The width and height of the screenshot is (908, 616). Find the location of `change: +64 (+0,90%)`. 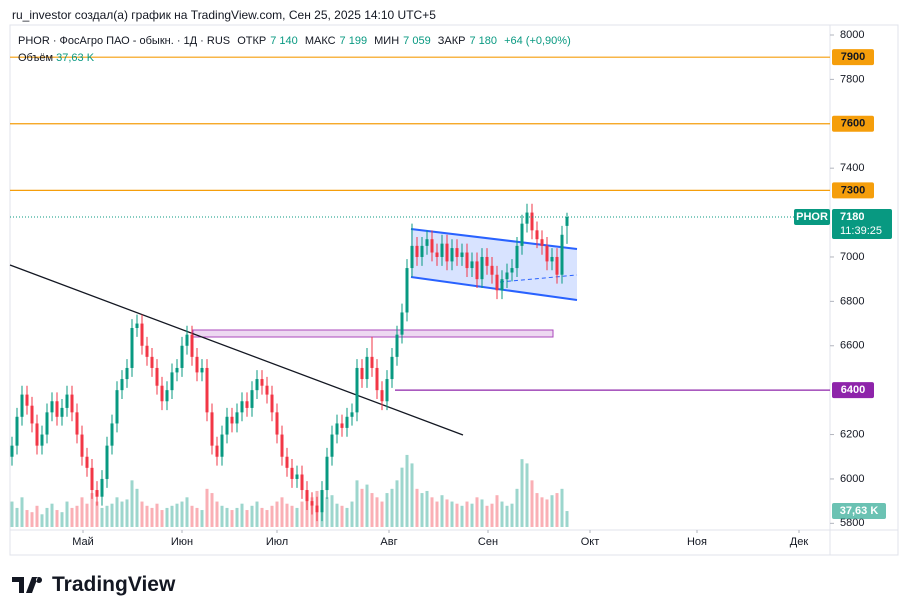

change: +64 (+0,90%) is located at coordinates (537, 41).